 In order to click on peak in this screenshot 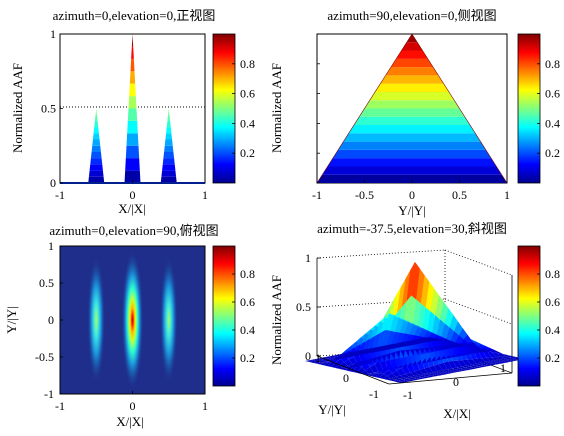, I will do `click(132, 108)`.